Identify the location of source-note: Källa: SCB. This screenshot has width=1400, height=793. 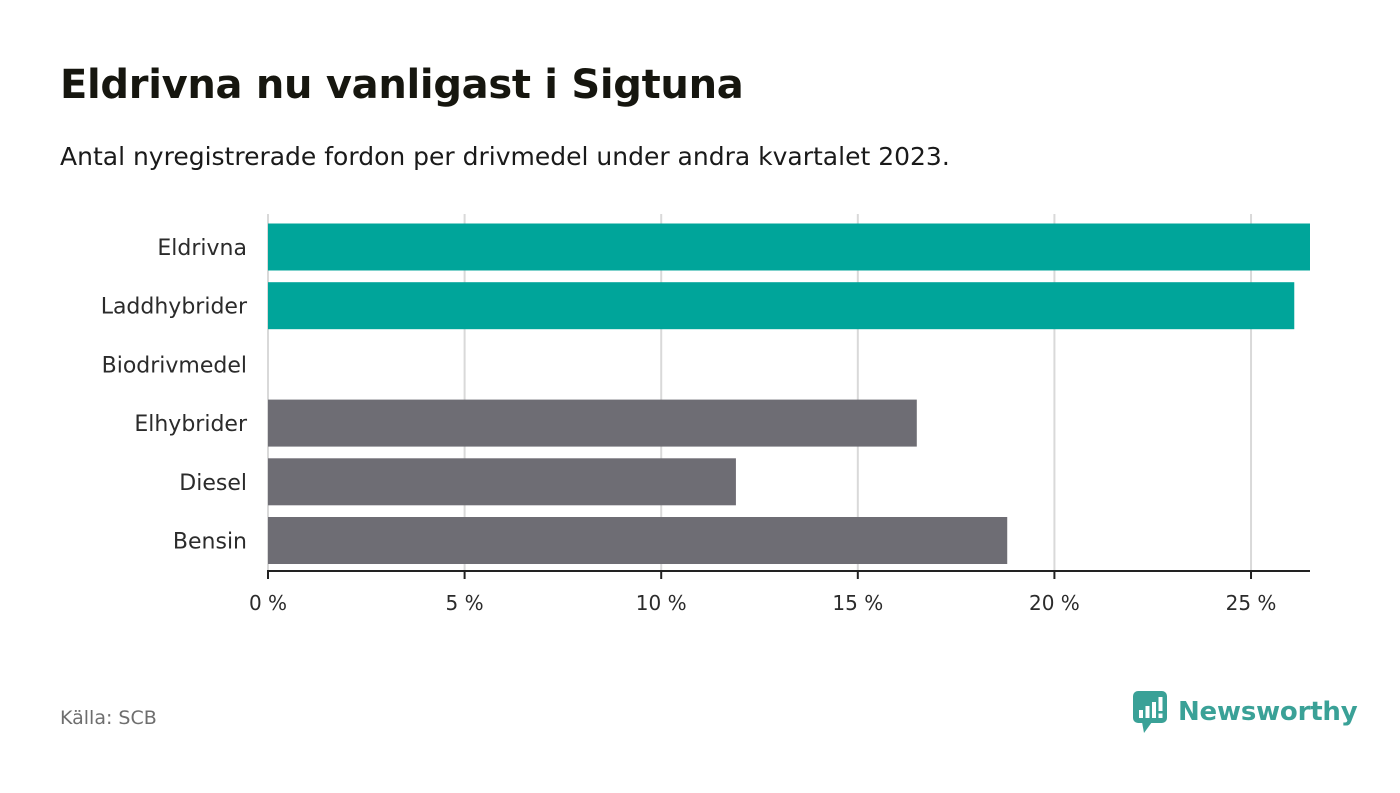
(108, 718).